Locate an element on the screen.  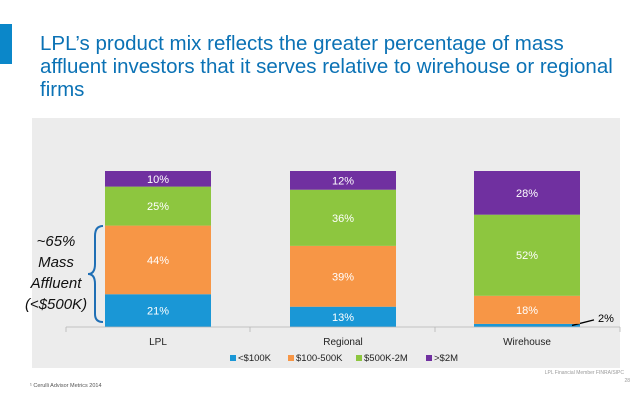
data-label: 13% is located at coordinates (343, 318).